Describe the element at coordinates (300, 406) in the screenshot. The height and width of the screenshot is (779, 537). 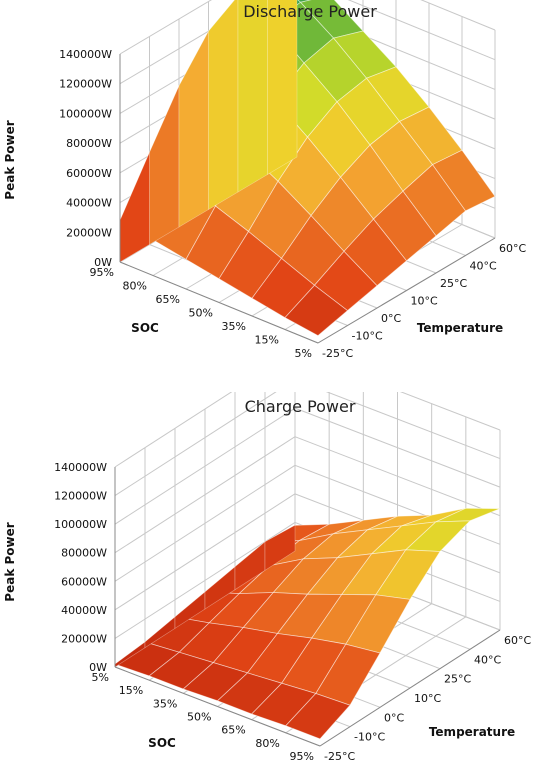
I see `chart-title: Charge Power` at that location.